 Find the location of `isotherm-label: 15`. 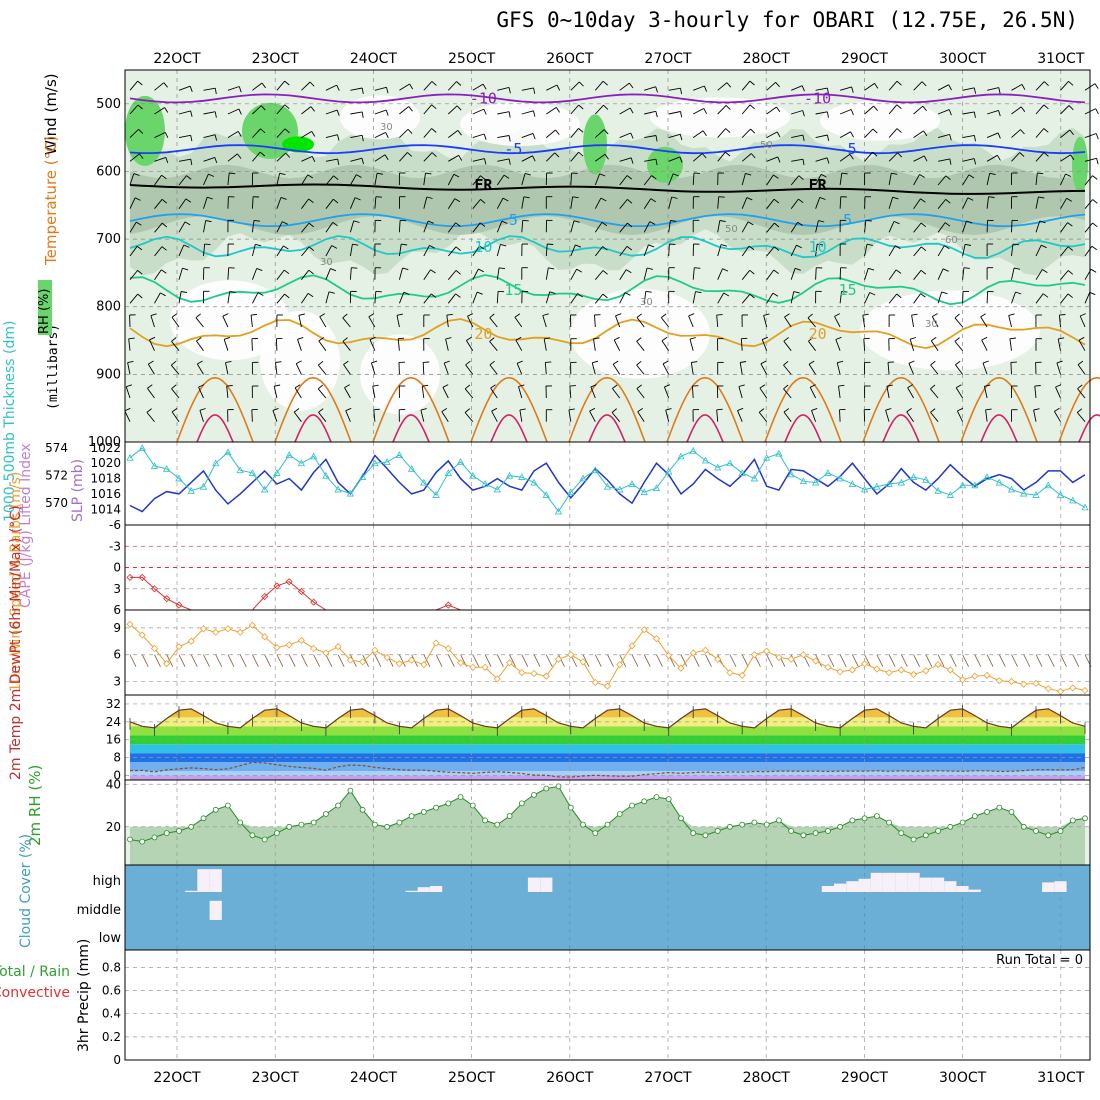

isotherm-label: 15 is located at coordinates (848, 290).